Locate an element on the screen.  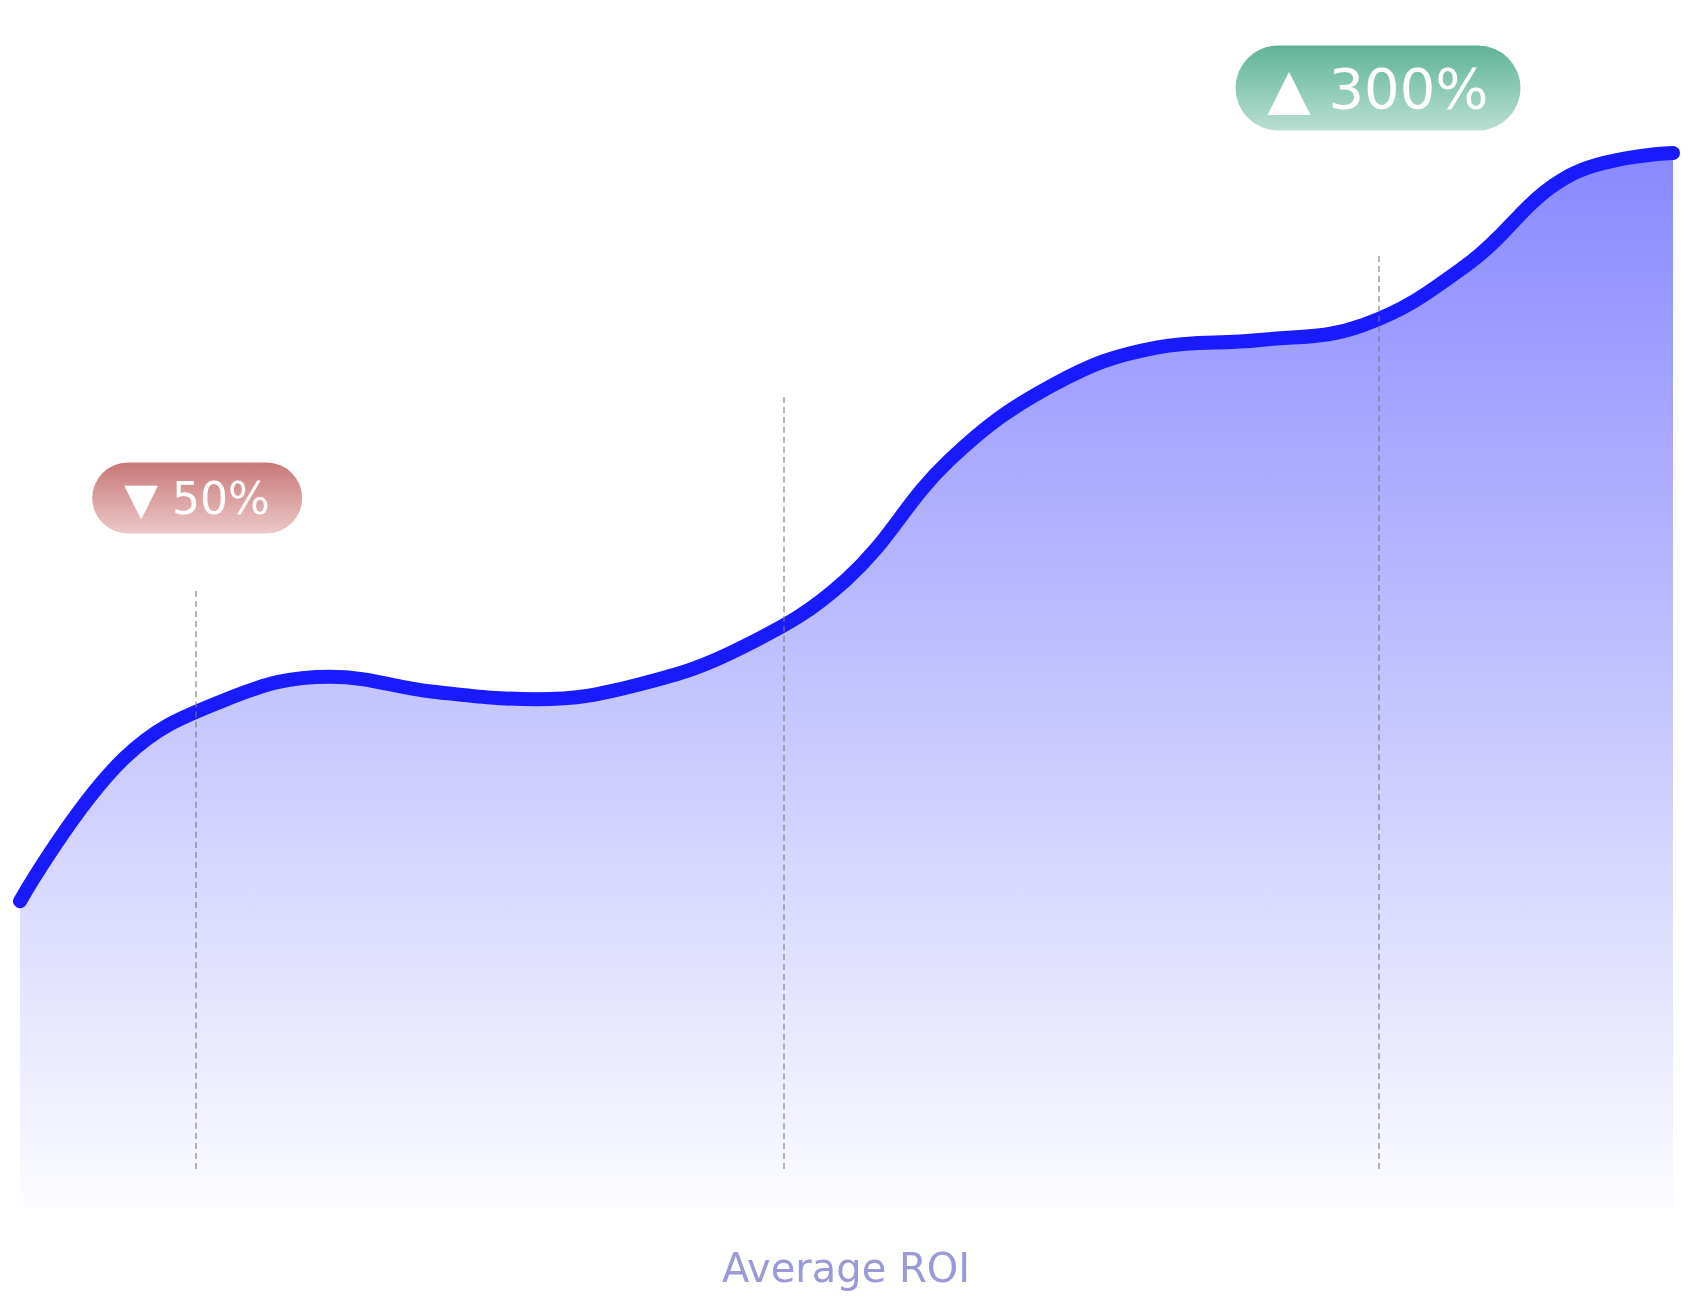
text: ▲ 300% is located at coordinates (1378, 88).